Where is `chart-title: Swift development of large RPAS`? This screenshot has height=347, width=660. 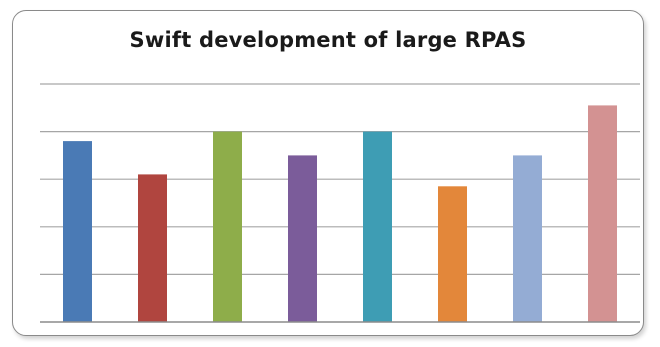
chart-title: Swift development of large RPAS is located at coordinates (328, 40).